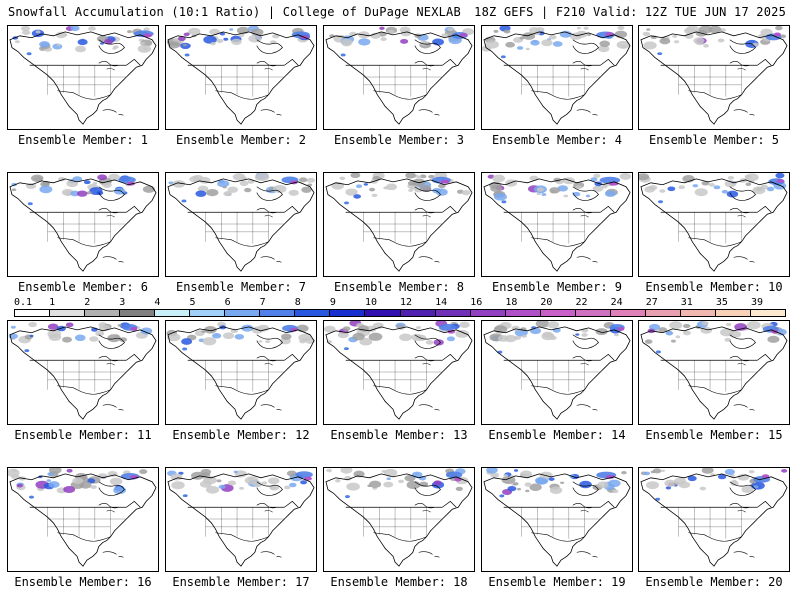  What do you see at coordinates (83, 287) in the screenshot?
I see `ensemble-member-label: Ensemble Member: 6` at bounding box center [83, 287].